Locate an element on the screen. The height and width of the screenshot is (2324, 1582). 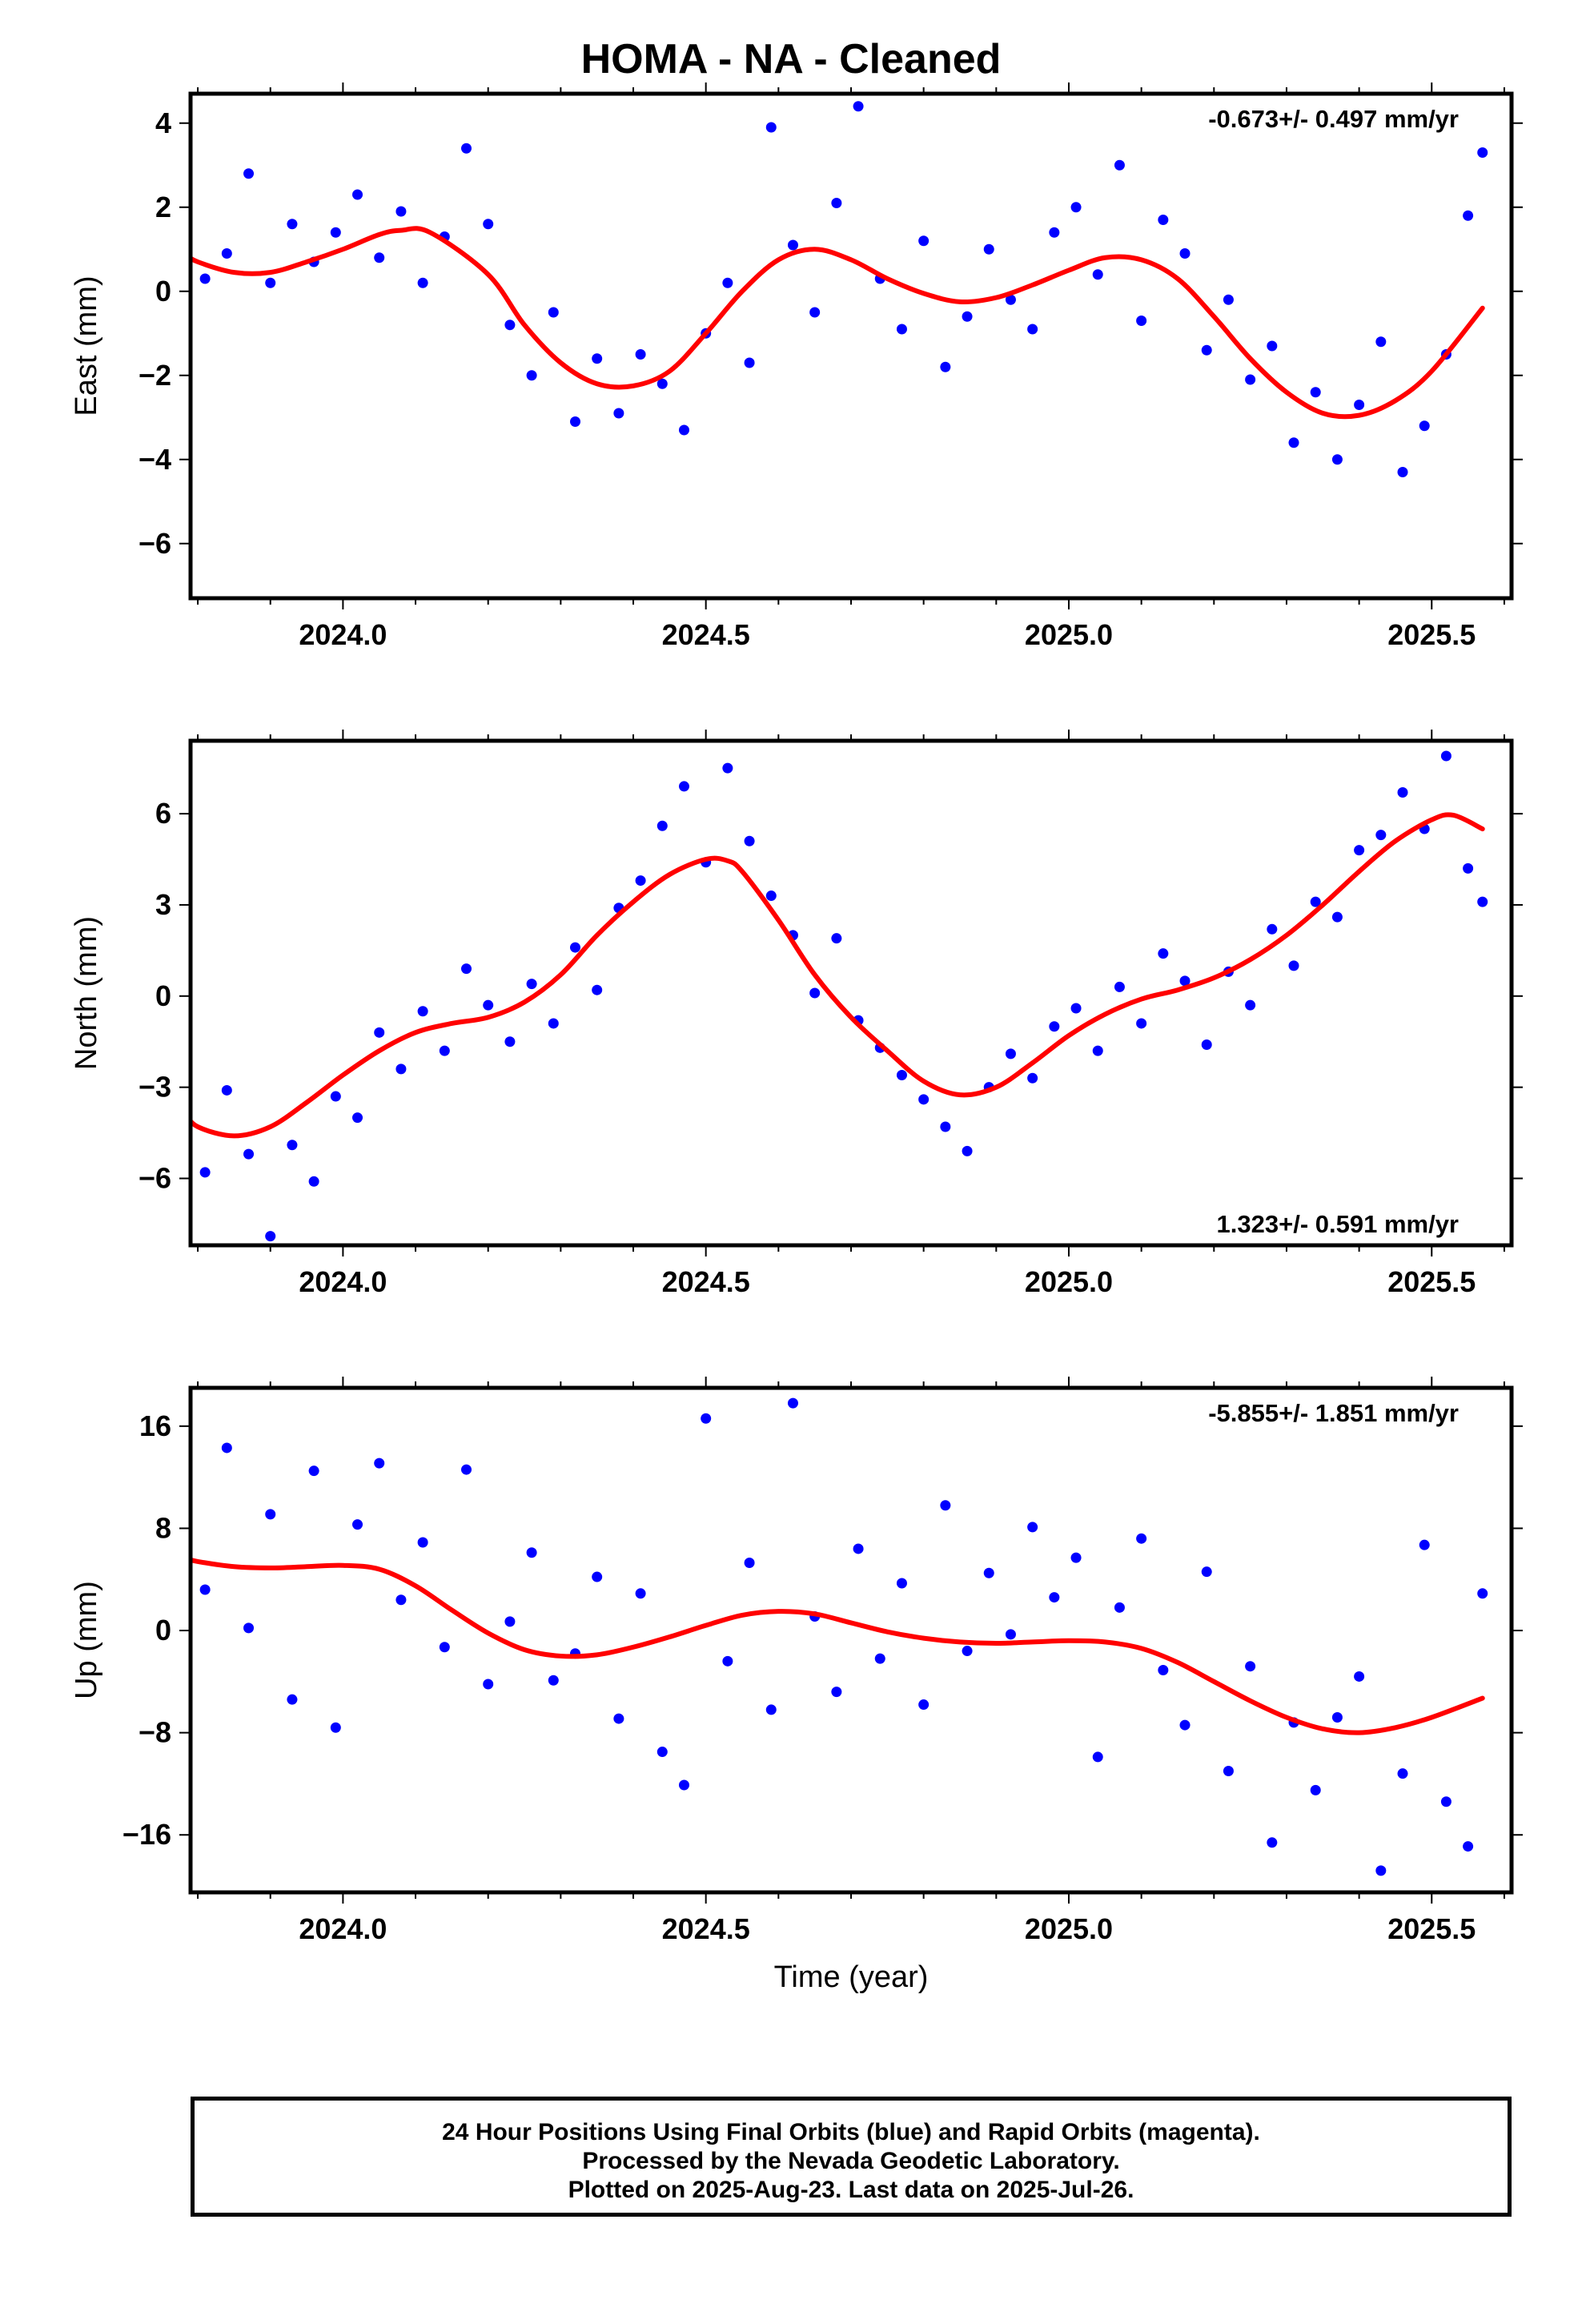
fit-line is located at coordinates (838, 323).